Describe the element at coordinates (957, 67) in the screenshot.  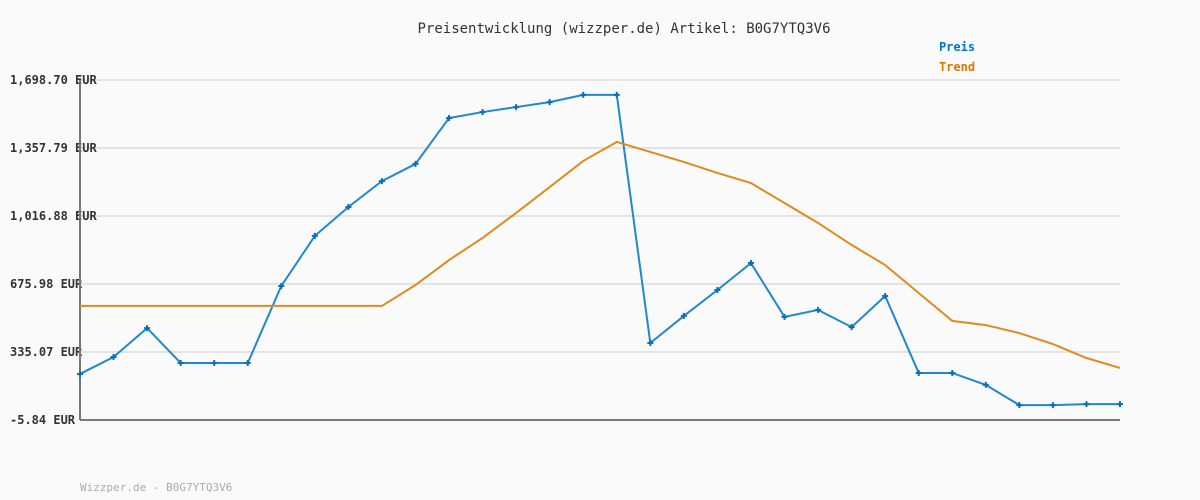
I see `legend-trend: Trend` at that location.